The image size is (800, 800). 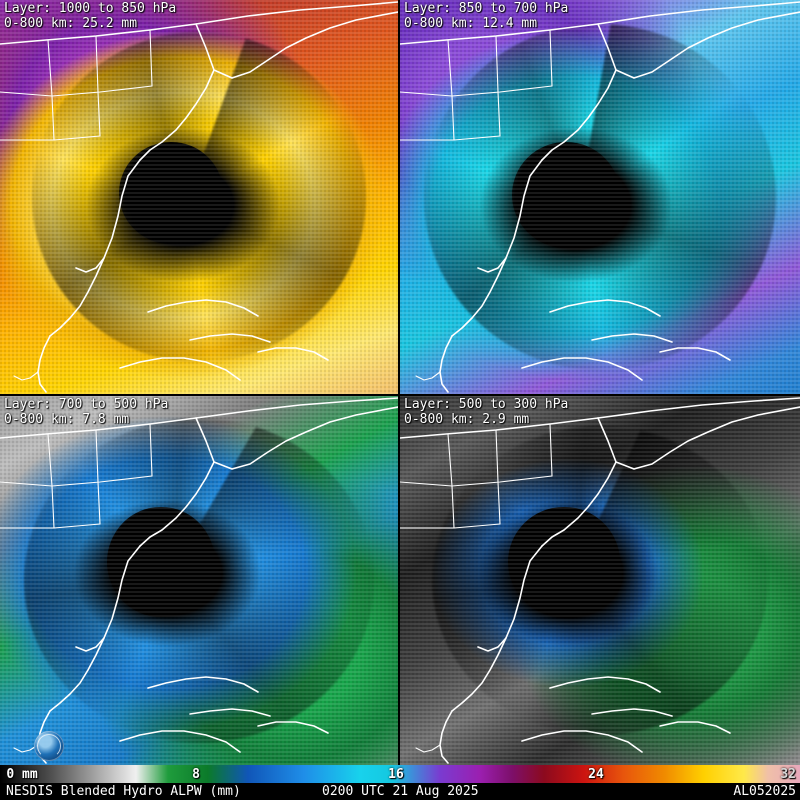 I want to click on panel-layer-label: Layer: 500 to 300 hPa, so click(x=486, y=404).